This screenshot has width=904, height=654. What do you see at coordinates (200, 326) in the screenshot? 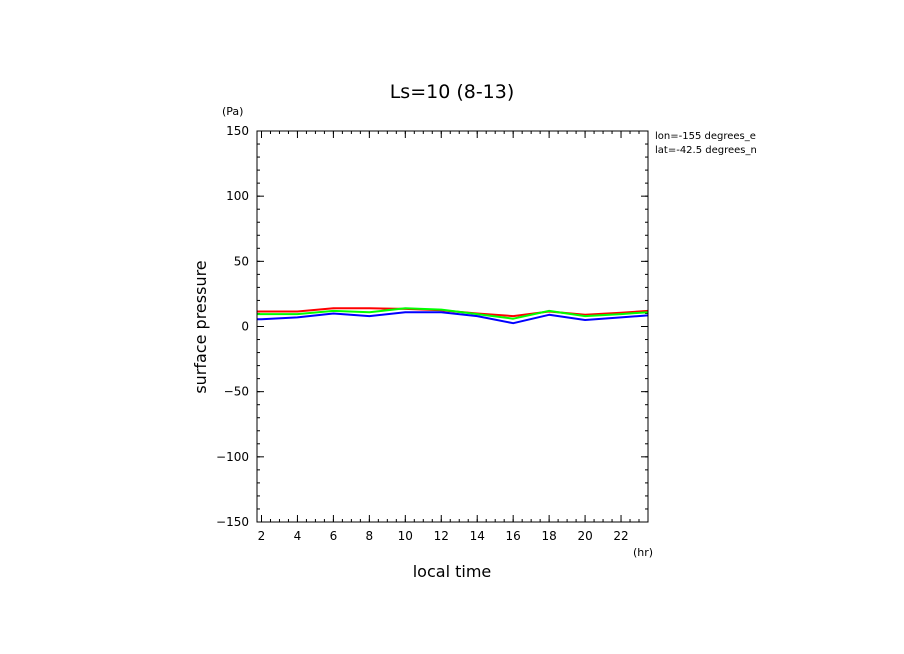
I see `y-axis-label: surface pressure` at bounding box center [200, 326].